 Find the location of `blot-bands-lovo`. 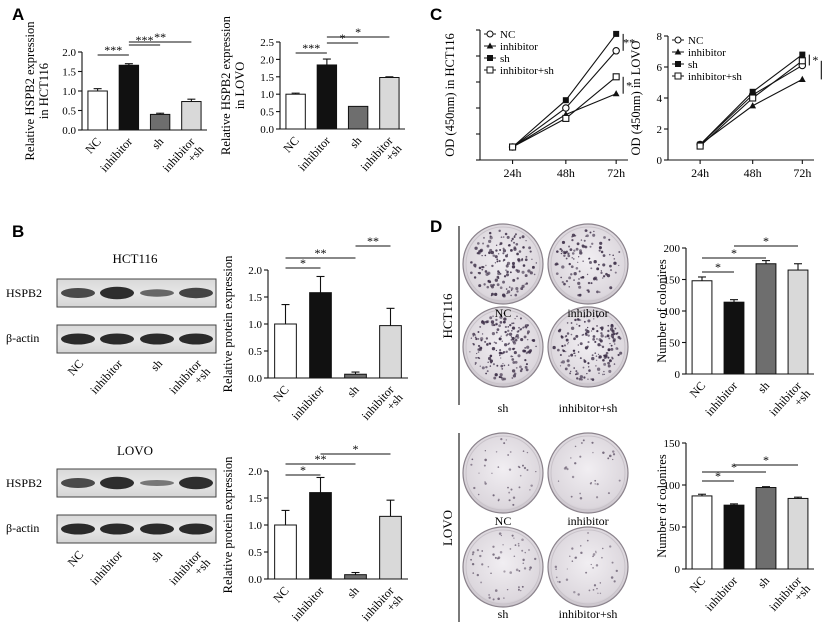

blot-bands-lovo is located at coordinates (137, 505).